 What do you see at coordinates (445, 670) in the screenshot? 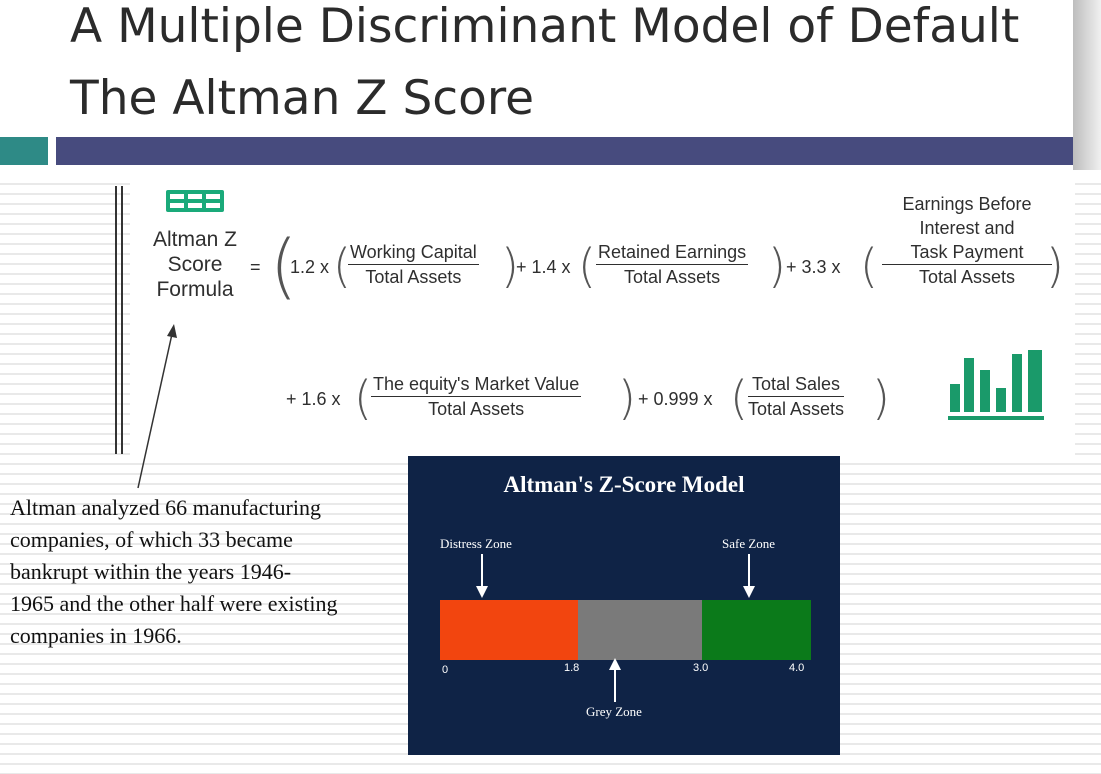
I see `tick-label: 0` at bounding box center [445, 670].